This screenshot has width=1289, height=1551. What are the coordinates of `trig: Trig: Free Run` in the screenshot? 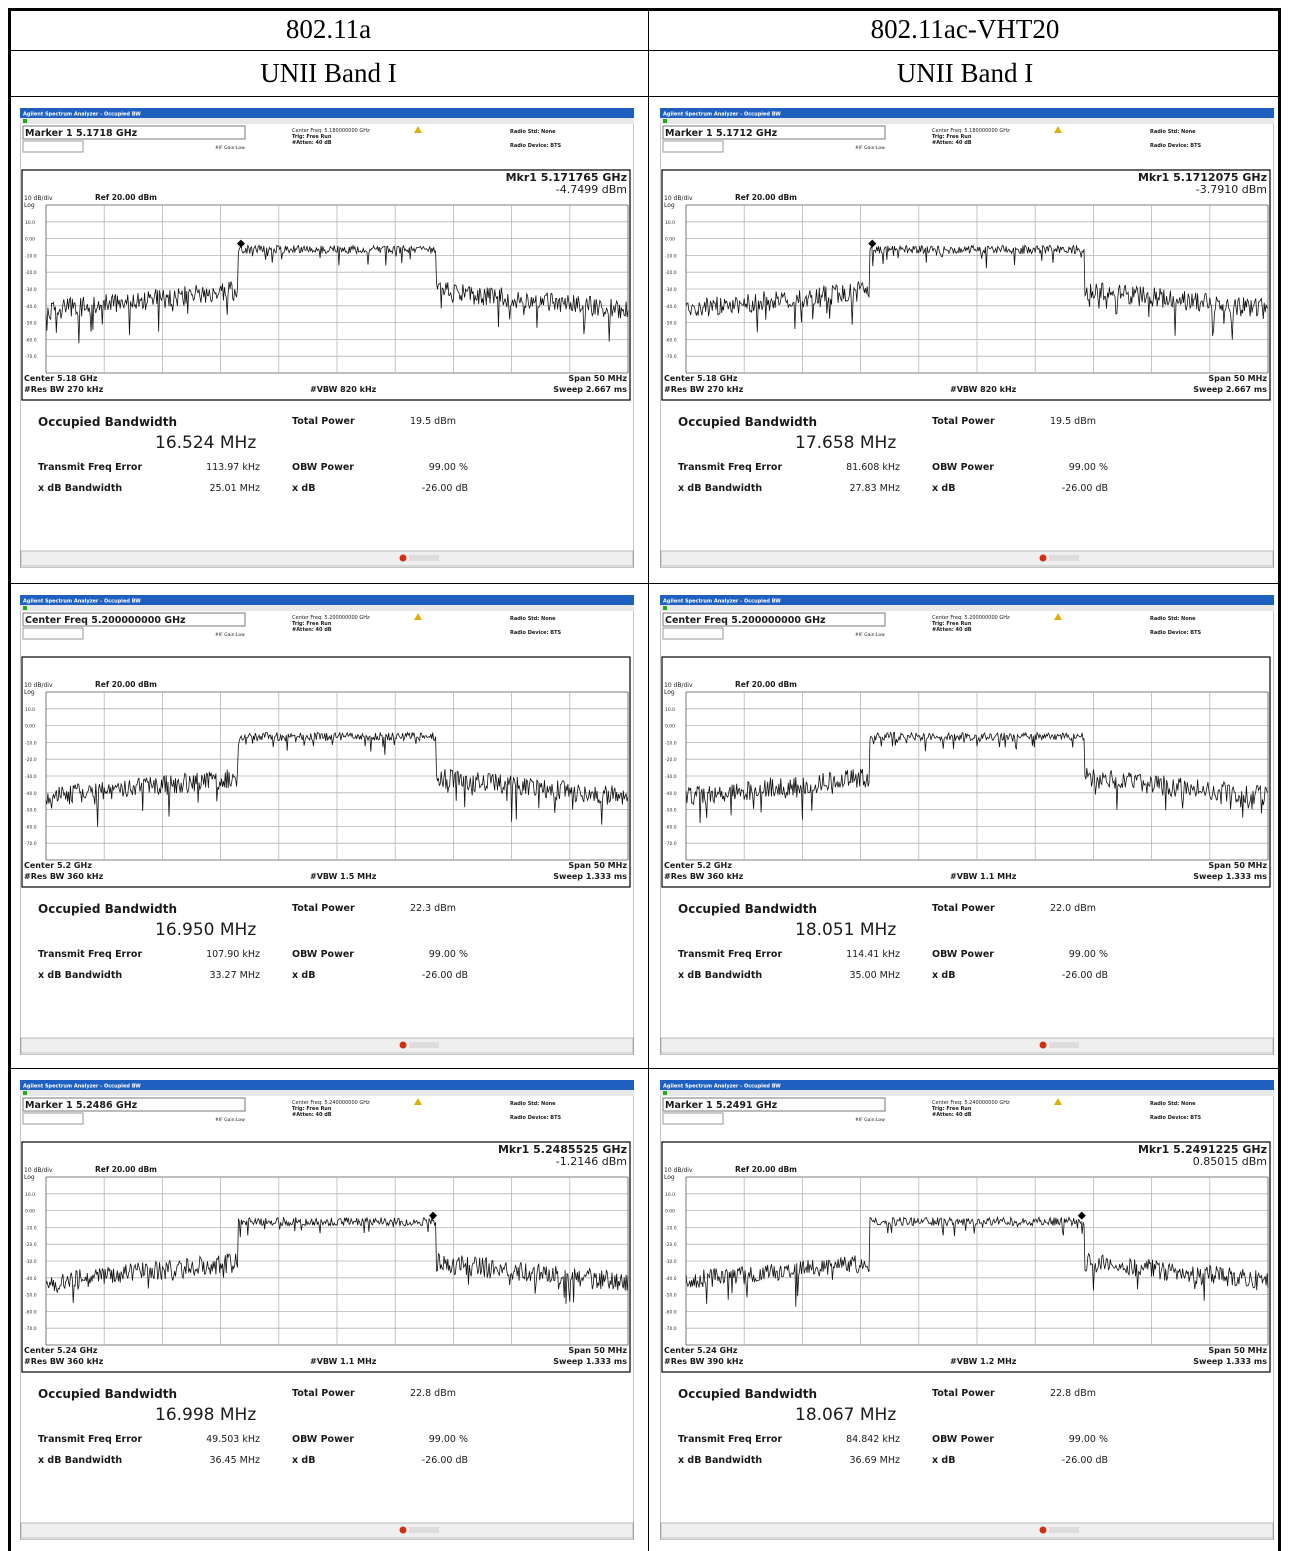 It's located at (952, 624).